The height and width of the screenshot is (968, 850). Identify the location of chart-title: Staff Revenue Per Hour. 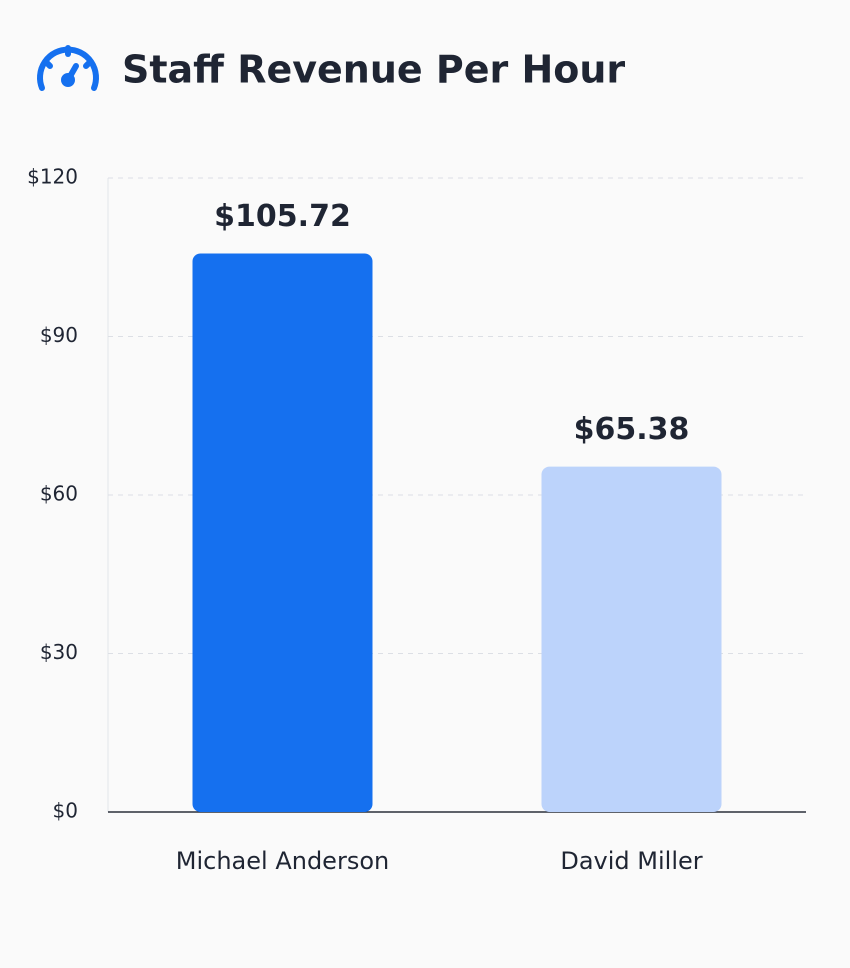
(373, 70).